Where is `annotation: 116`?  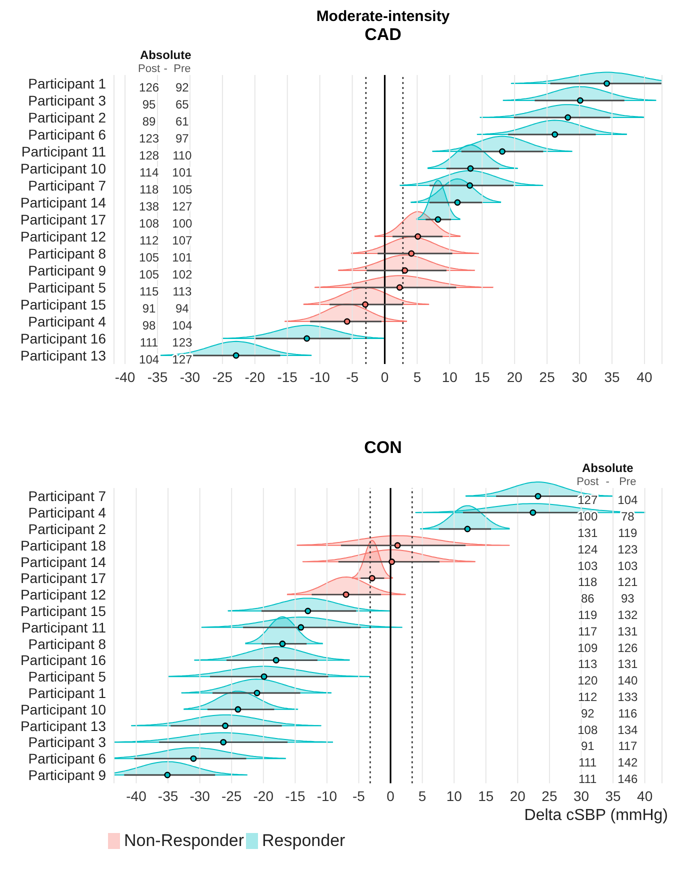 annotation: 116 is located at coordinates (628, 713).